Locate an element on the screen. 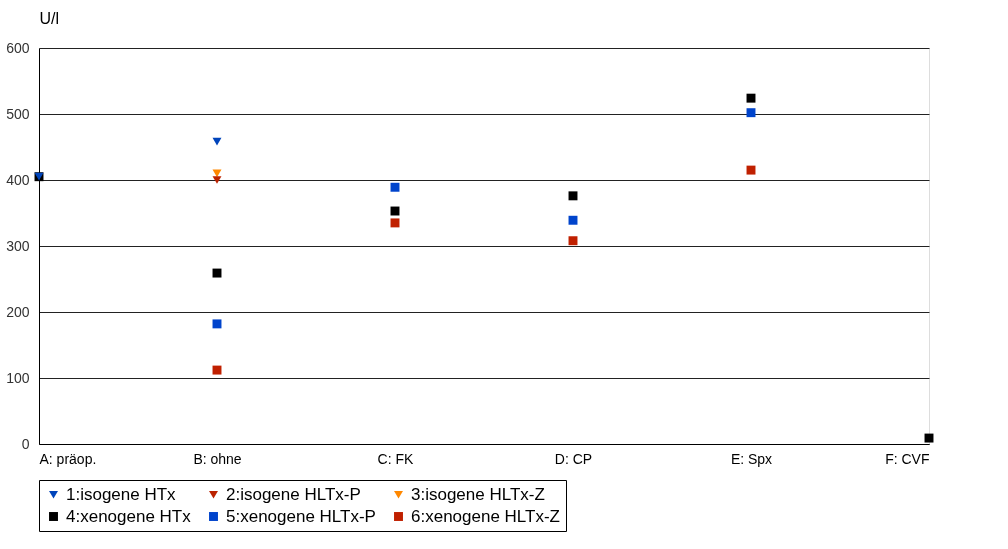 Image resolution: width=1008 pixels, height=549 pixels. x-tick-label: B: ohne is located at coordinates (217, 458).